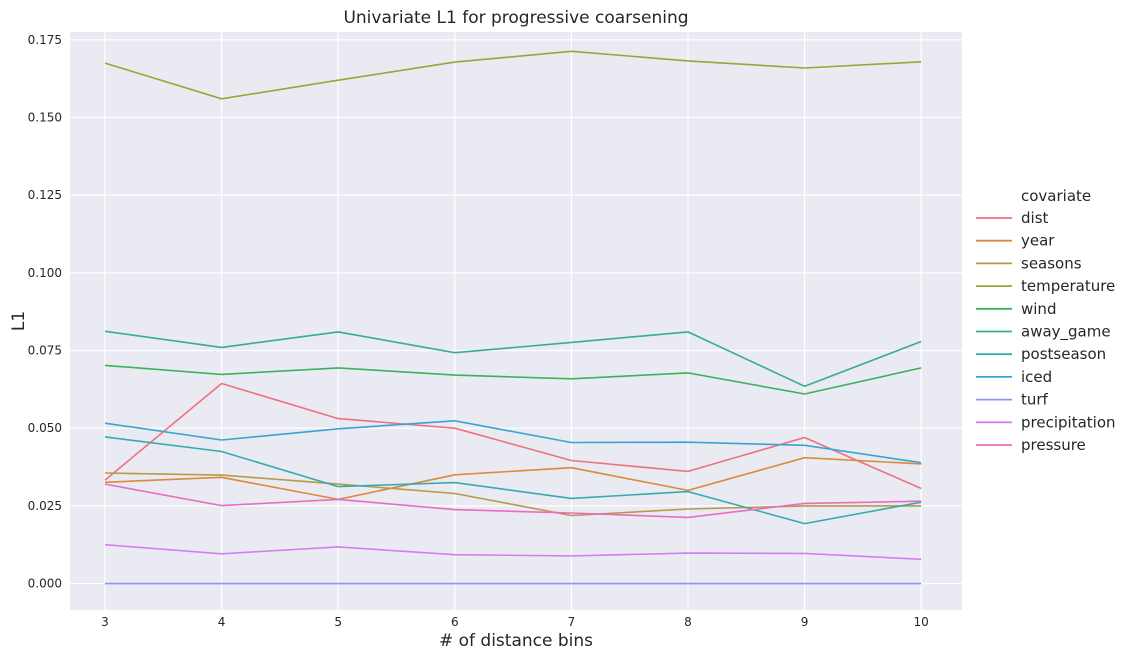 The width and height of the screenshot is (1124, 664). I want to click on series-line-away_game, so click(513, 359).